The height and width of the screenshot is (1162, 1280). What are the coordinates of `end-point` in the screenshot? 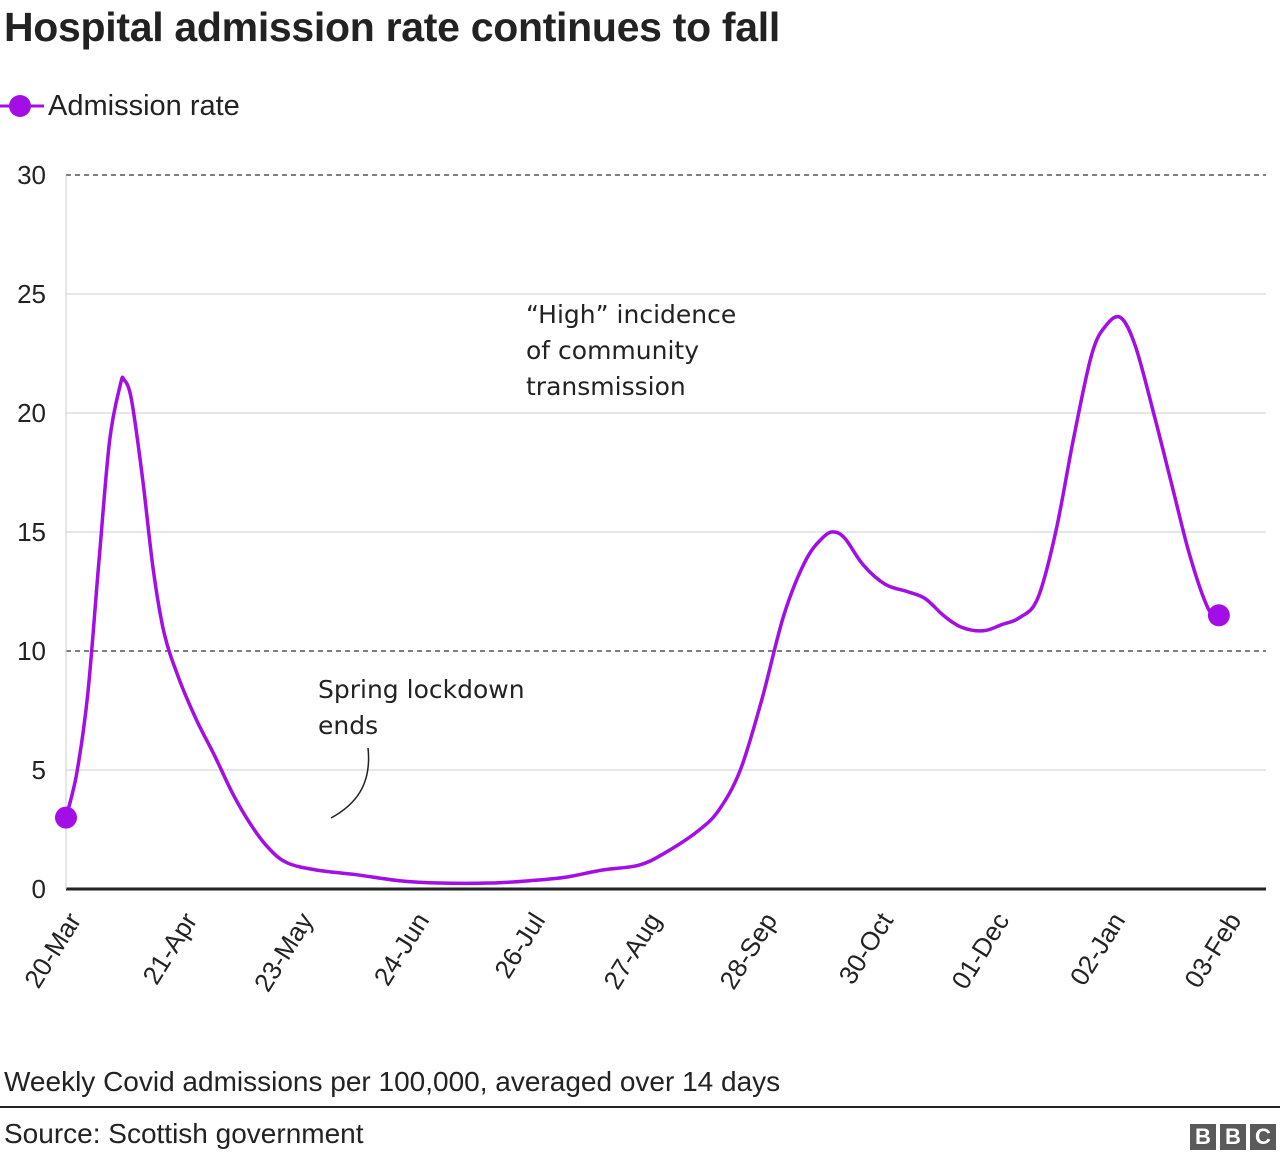 It's located at (1218, 615).